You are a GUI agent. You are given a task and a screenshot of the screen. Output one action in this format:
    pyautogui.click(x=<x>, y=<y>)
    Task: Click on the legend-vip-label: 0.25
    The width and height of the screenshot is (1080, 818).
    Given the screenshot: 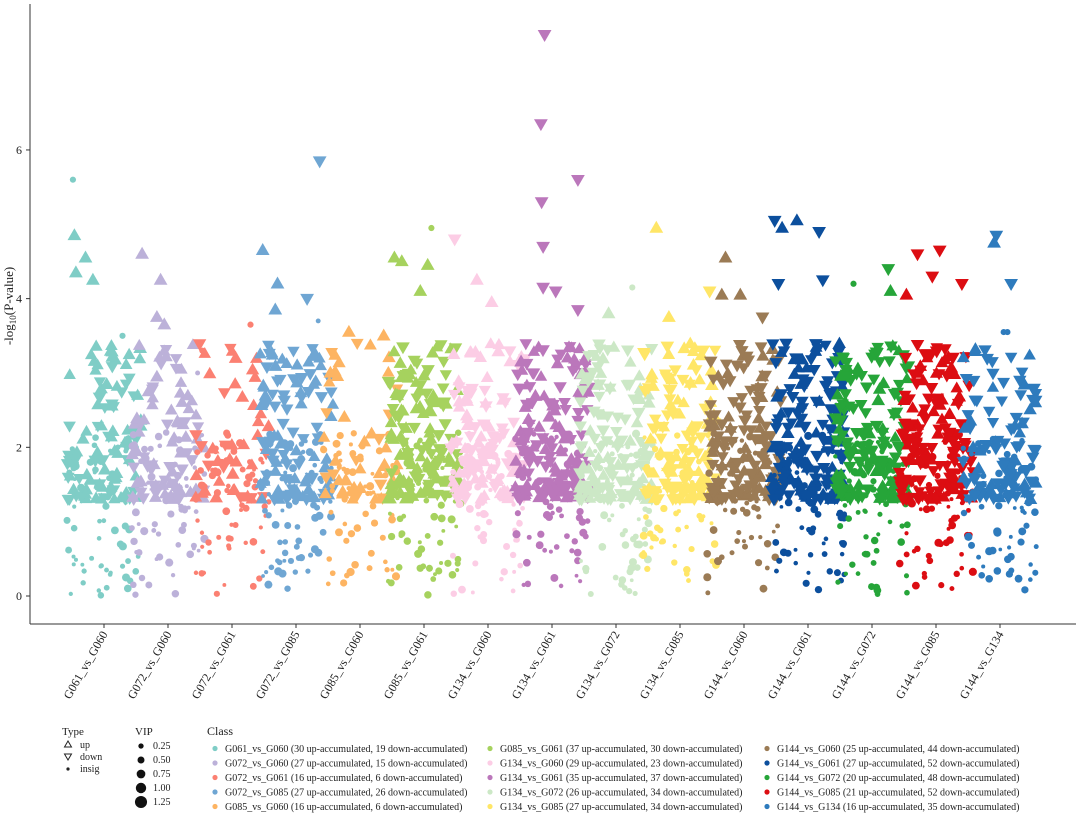 What is the action you would take?
    pyautogui.click(x=162, y=746)
    